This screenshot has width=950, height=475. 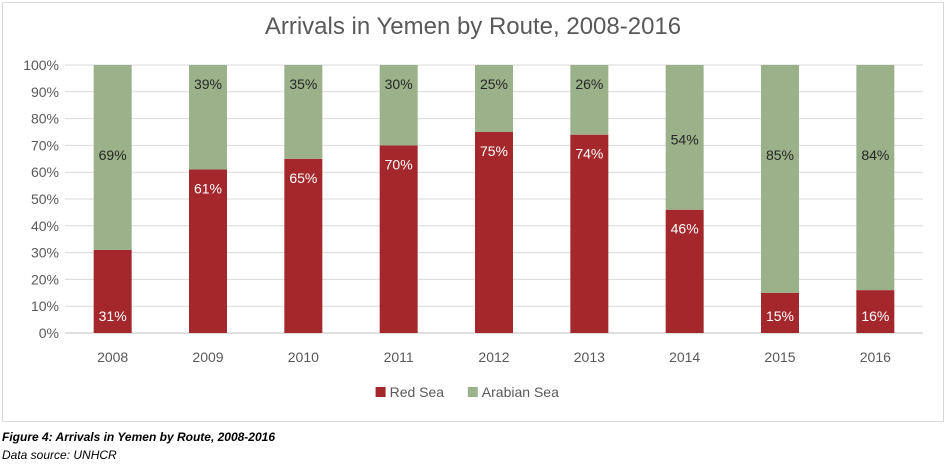 I want to click on data-label: 75%, so click(x=494, y=151).